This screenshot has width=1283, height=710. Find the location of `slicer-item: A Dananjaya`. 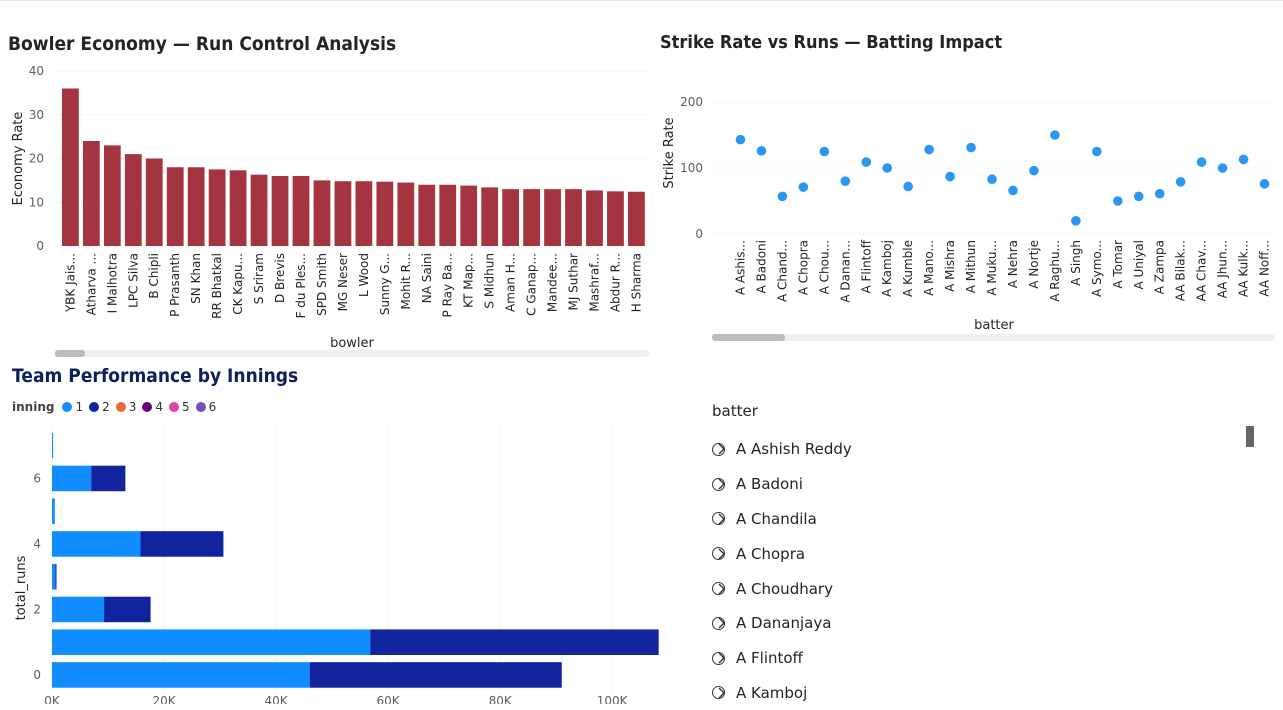

slicer-item: A Dananjaya is located at coordinates (982, 623).